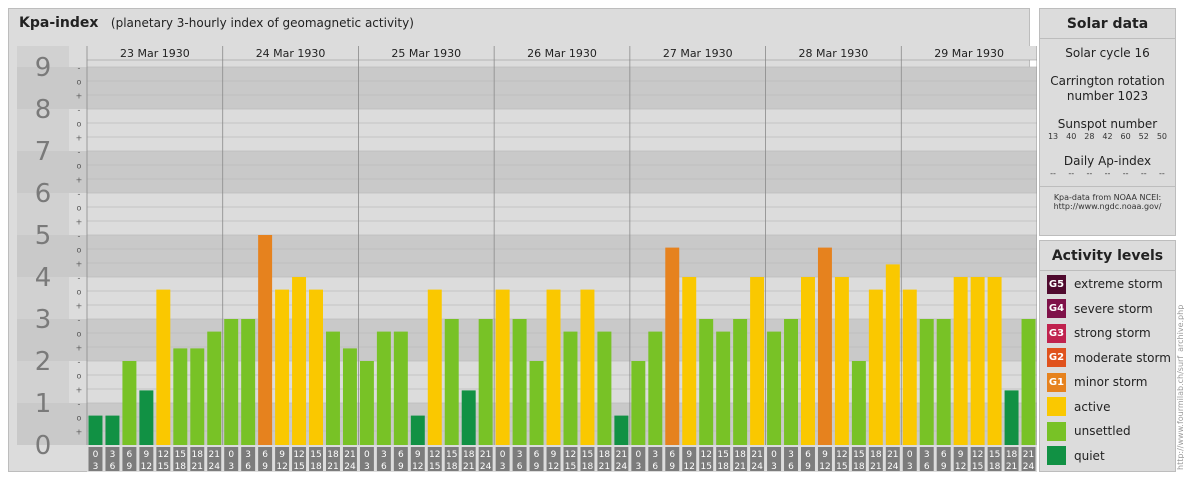 The height and width of the screenshot is (480, 1184). What do you see at coordinates (604, 467) in the screenshot?
I see `hour-end-label: 21` at bounding box center [604, 467].